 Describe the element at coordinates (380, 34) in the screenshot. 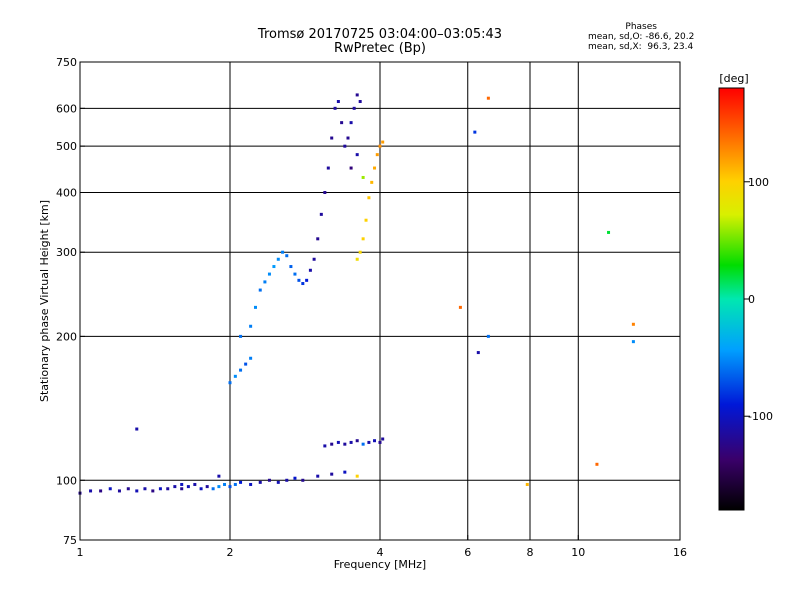

I see `chart-title: Tromsø 20170725 03:04:00–03:05:43` at that location.